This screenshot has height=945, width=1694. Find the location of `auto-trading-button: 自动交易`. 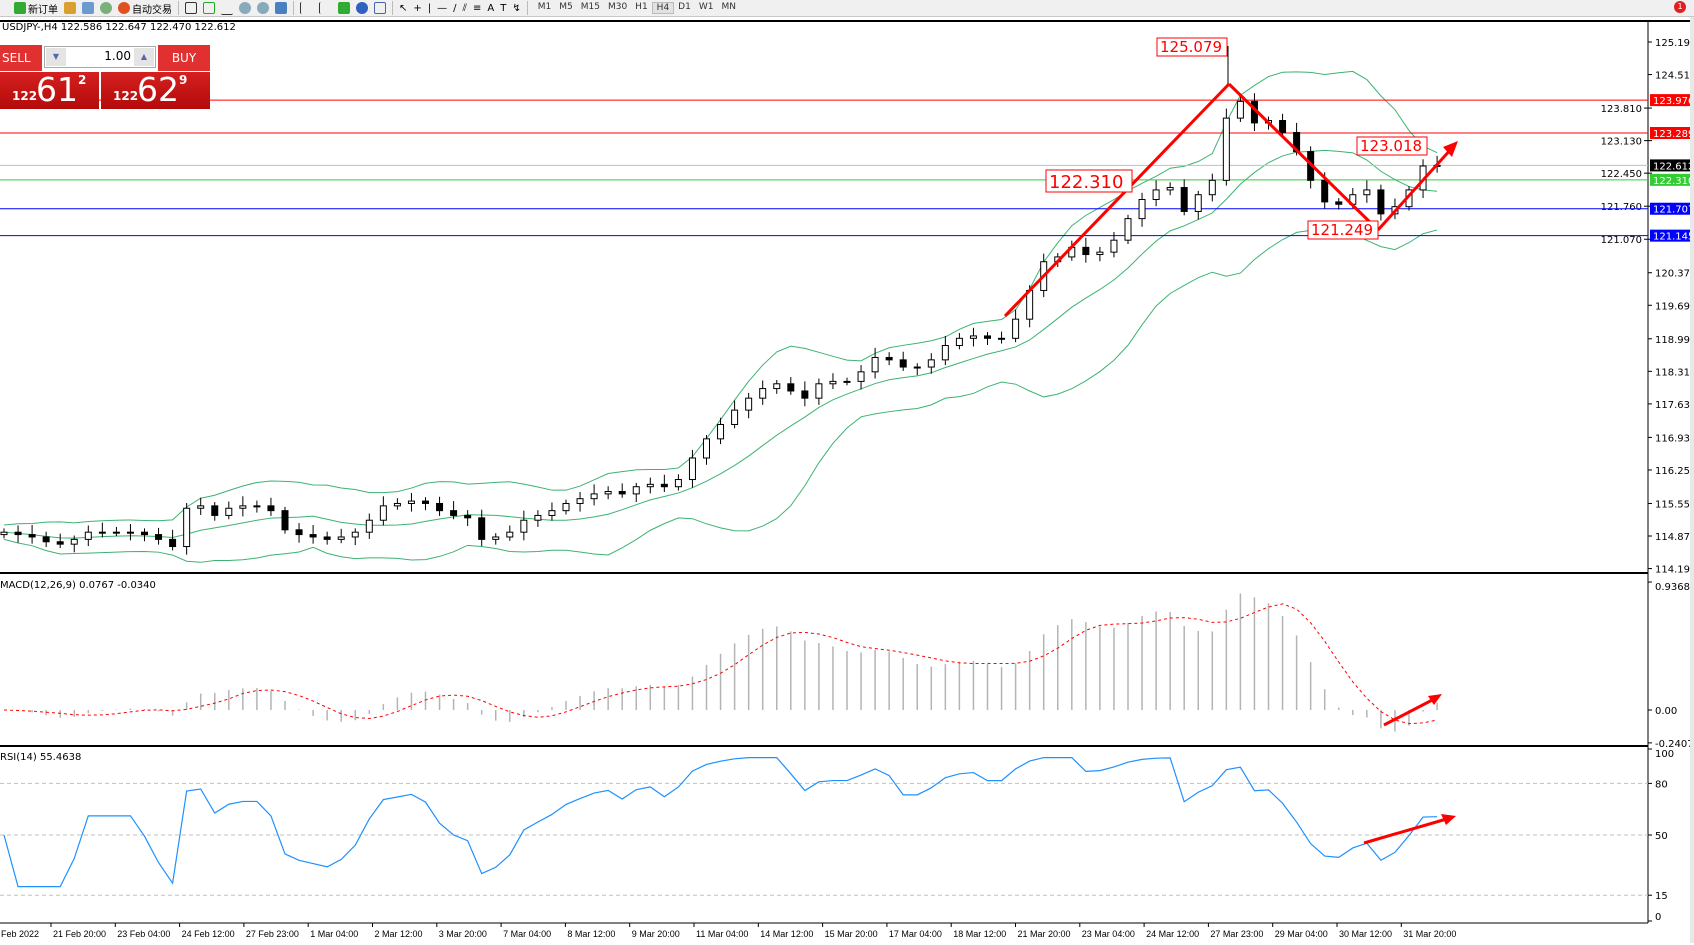

auto-trading-button: 自动交易 is located at coordinates (145, 8).